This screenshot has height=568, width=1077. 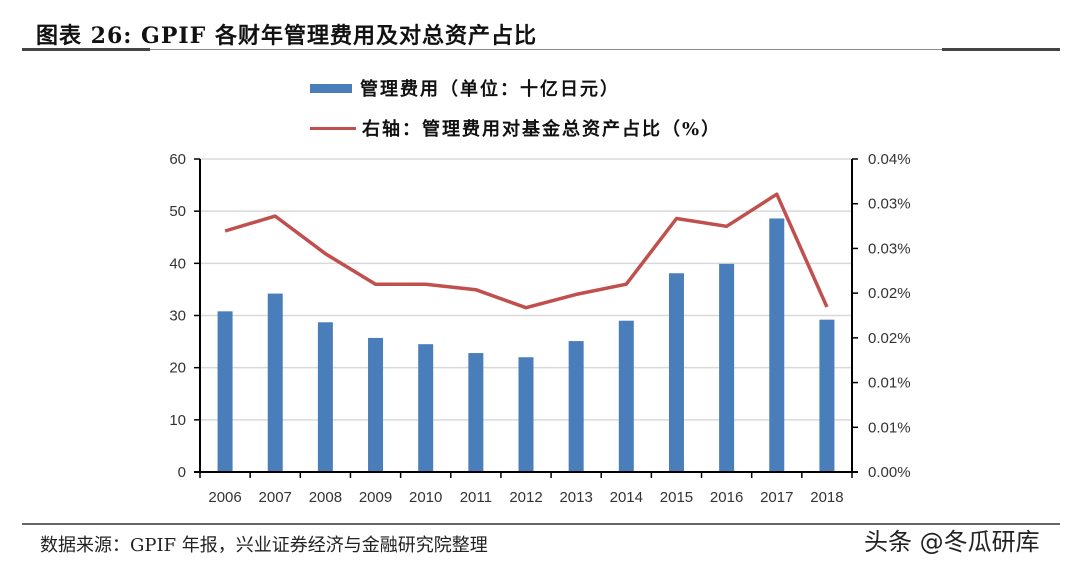 I want to click on bar-2006, so click(x=225, y=391).